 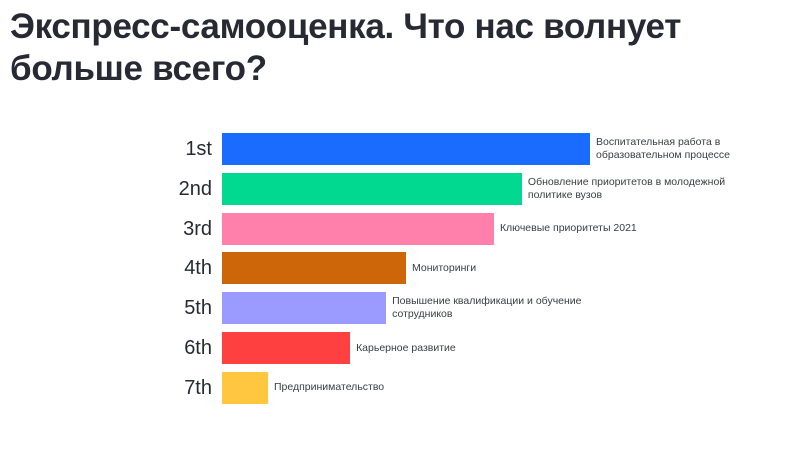 I want to click on rank-label: 7th, so click(x=198, y=387).